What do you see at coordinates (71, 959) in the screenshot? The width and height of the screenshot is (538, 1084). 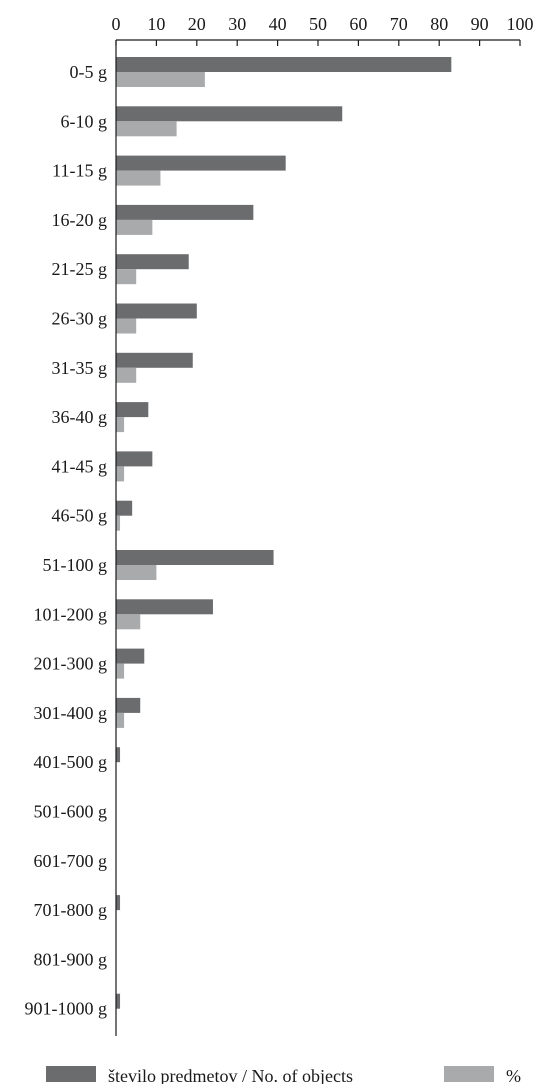 I see `category-label: 801-900 g` at bounding box center [71, 959].